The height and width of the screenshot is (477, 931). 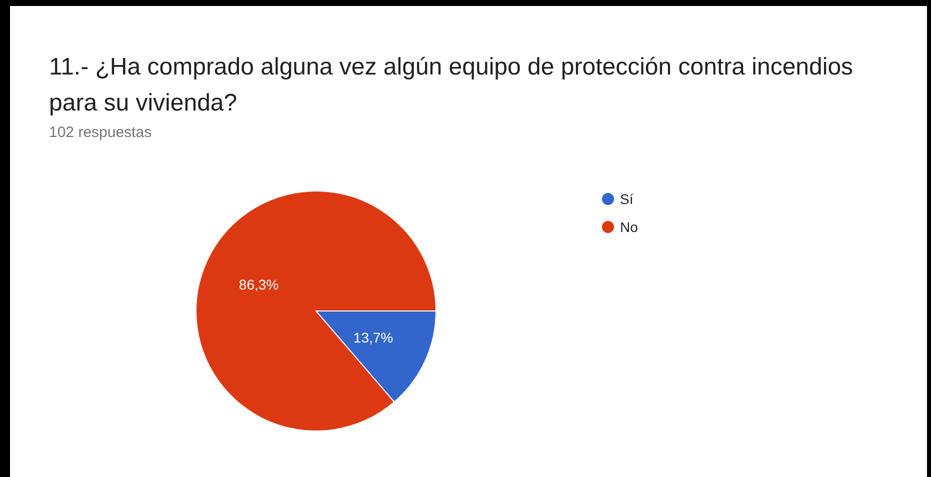 What do you see at coordinates (629, 227) in the screenshot?
I see `legend-label: No` at bounding box center [629, 227].